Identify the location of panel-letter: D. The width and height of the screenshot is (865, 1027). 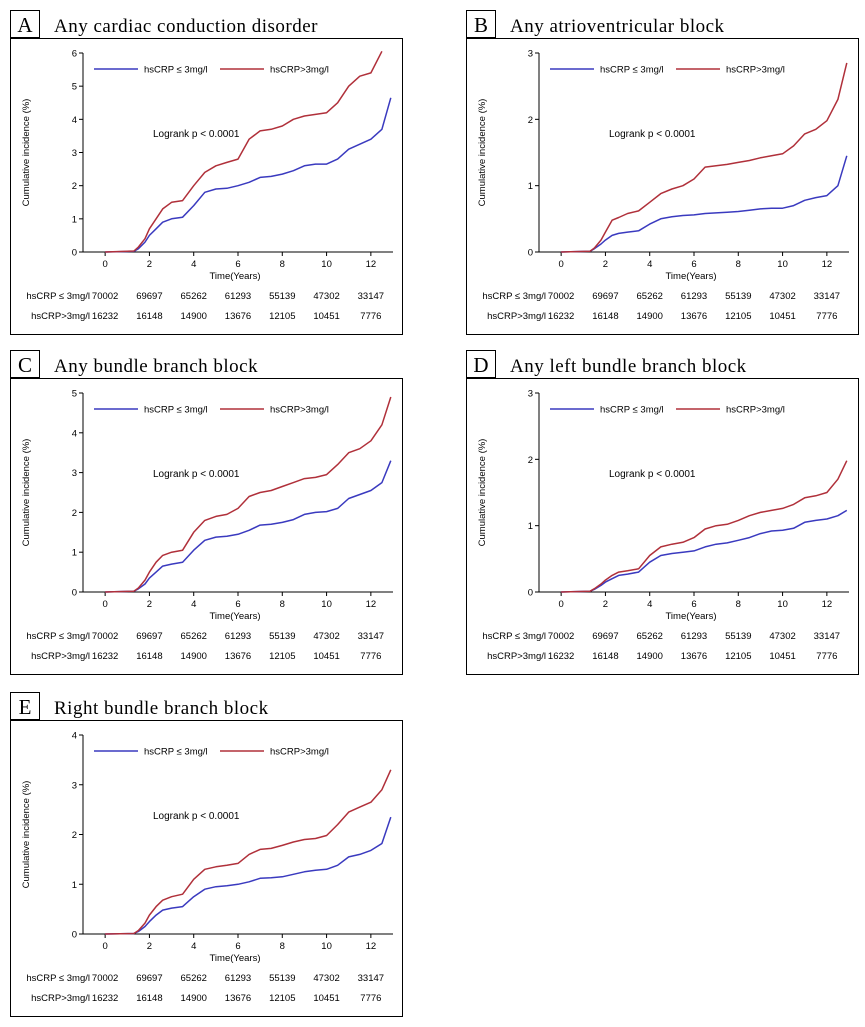
(480, 365).